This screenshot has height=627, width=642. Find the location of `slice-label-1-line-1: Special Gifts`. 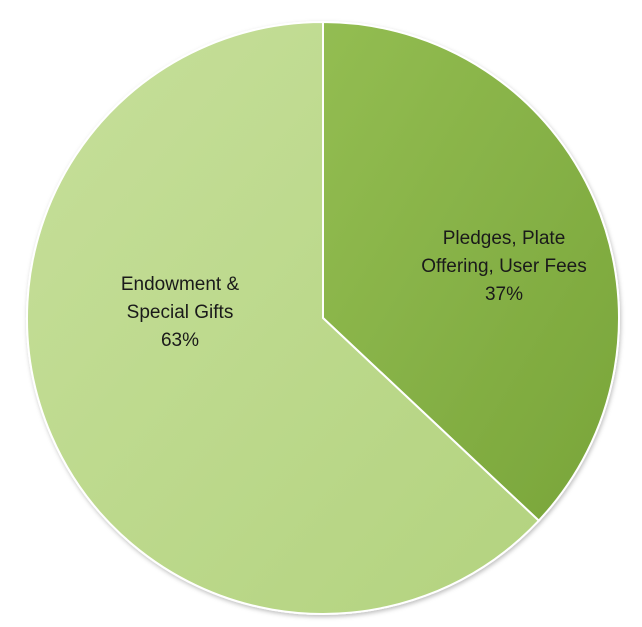

slice-label-1-line-1: Special Gifts is located at coordinates (180, 312).